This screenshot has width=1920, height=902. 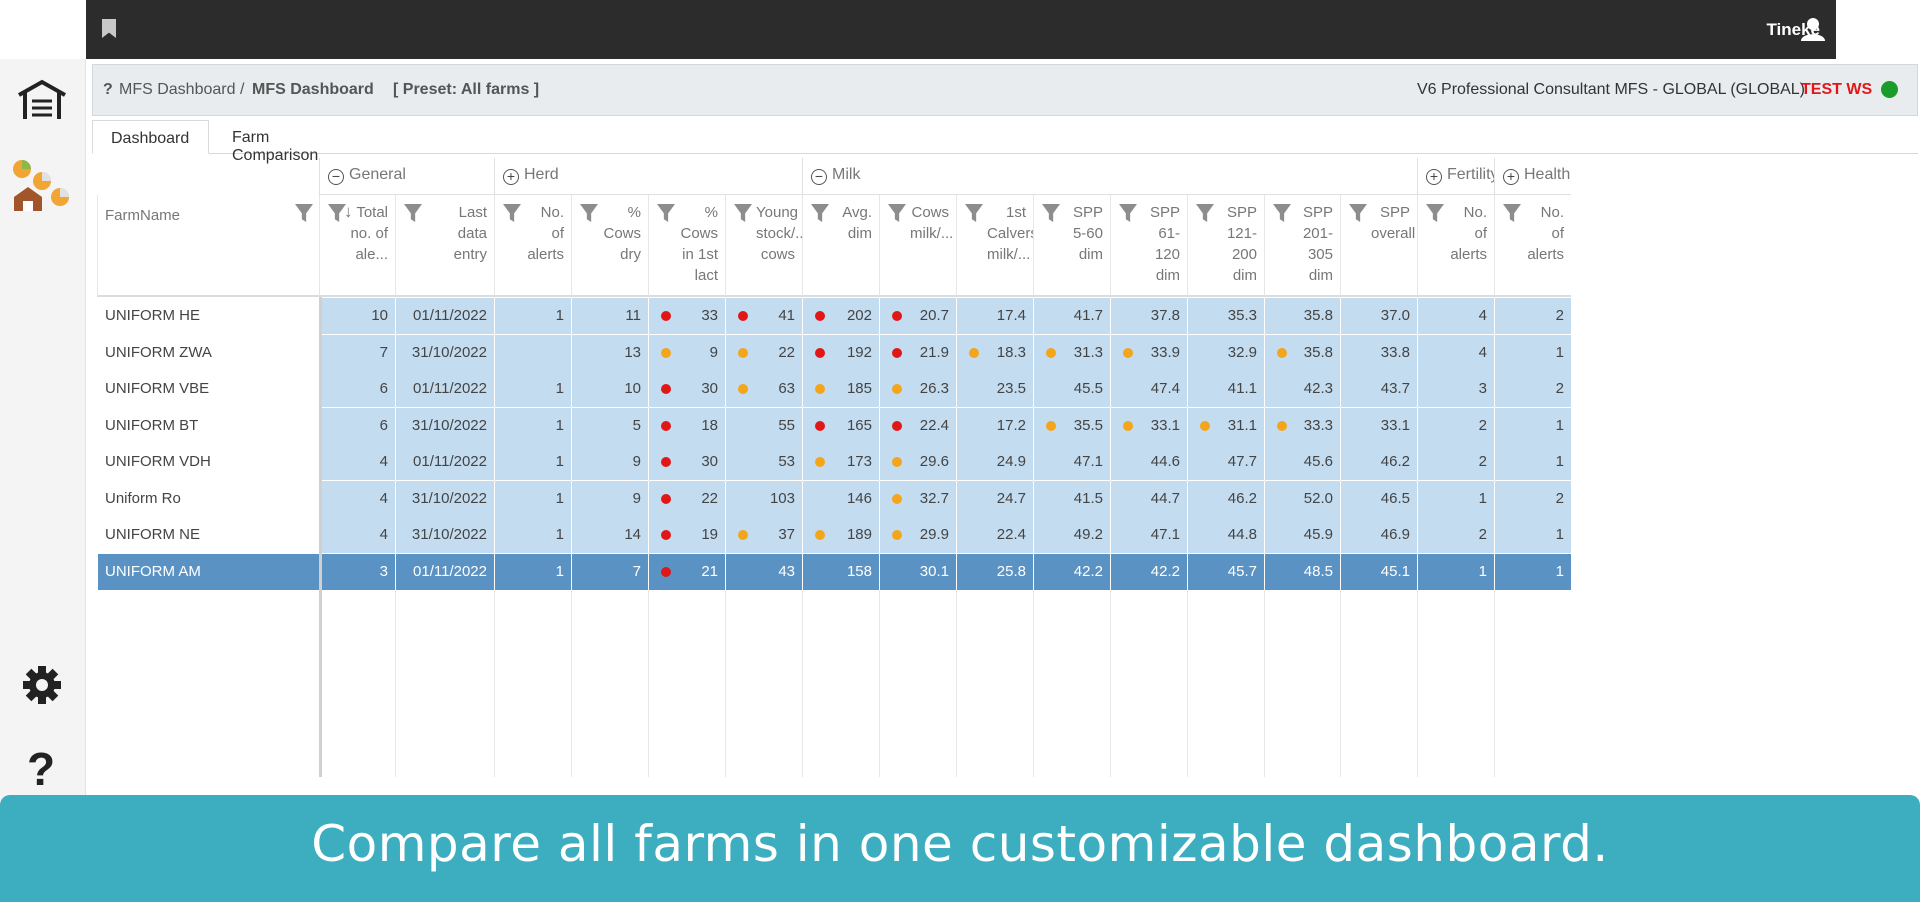 What do you see at coordinates (1378, 571) in the screenshot?
I see `data-cell: 45.1` at bounding box center [1378, 571].